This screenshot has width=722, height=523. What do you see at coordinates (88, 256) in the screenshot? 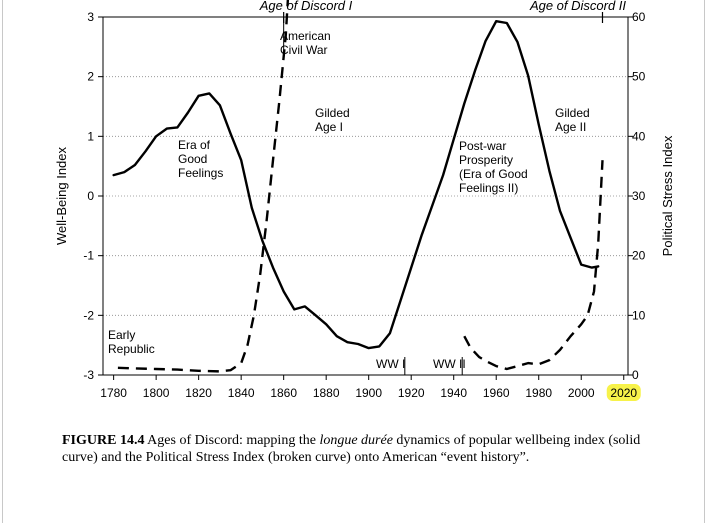
I see `left-tick-label: -1` at bounding box center [88, 256].